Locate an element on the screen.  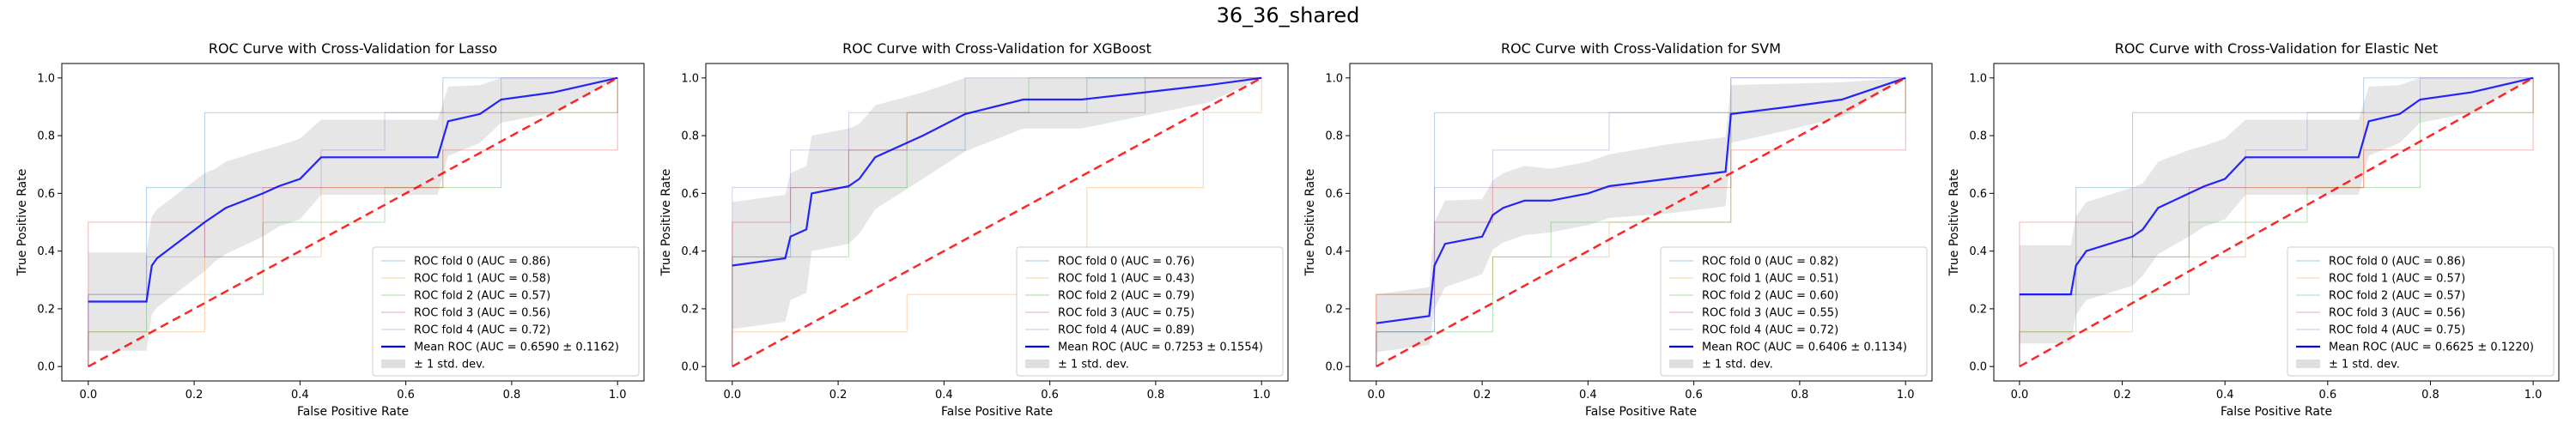
legend-label: ROC fold 1 (AUC = 0.51) is located at coordinates (1770, 279).